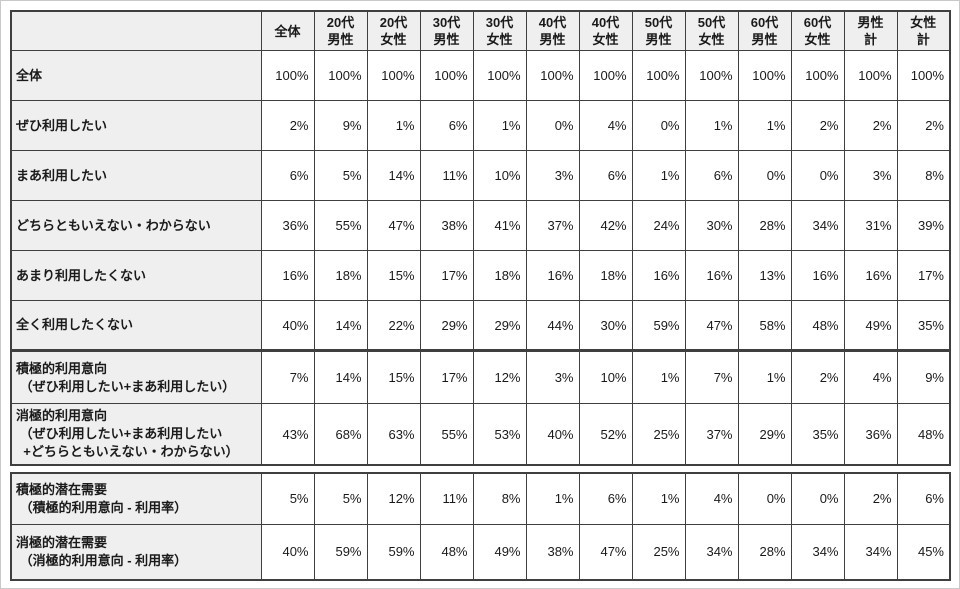 This screenshot has width=960, height=589. Describe the element at coordinates (136, 75) in the screenshot. I see `row-label: 全体` at that location.